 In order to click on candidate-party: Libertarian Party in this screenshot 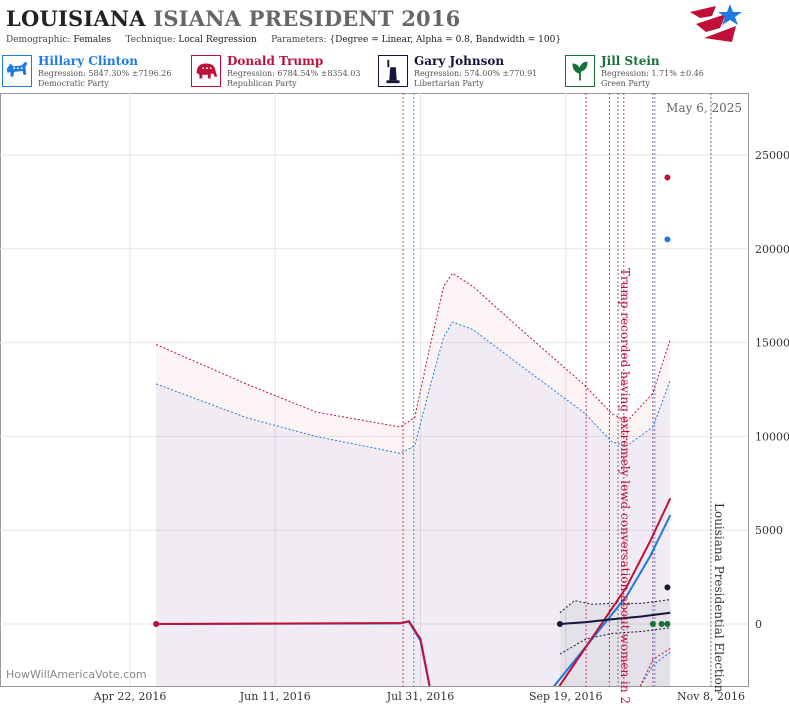, I will do `click(449, 83)`.